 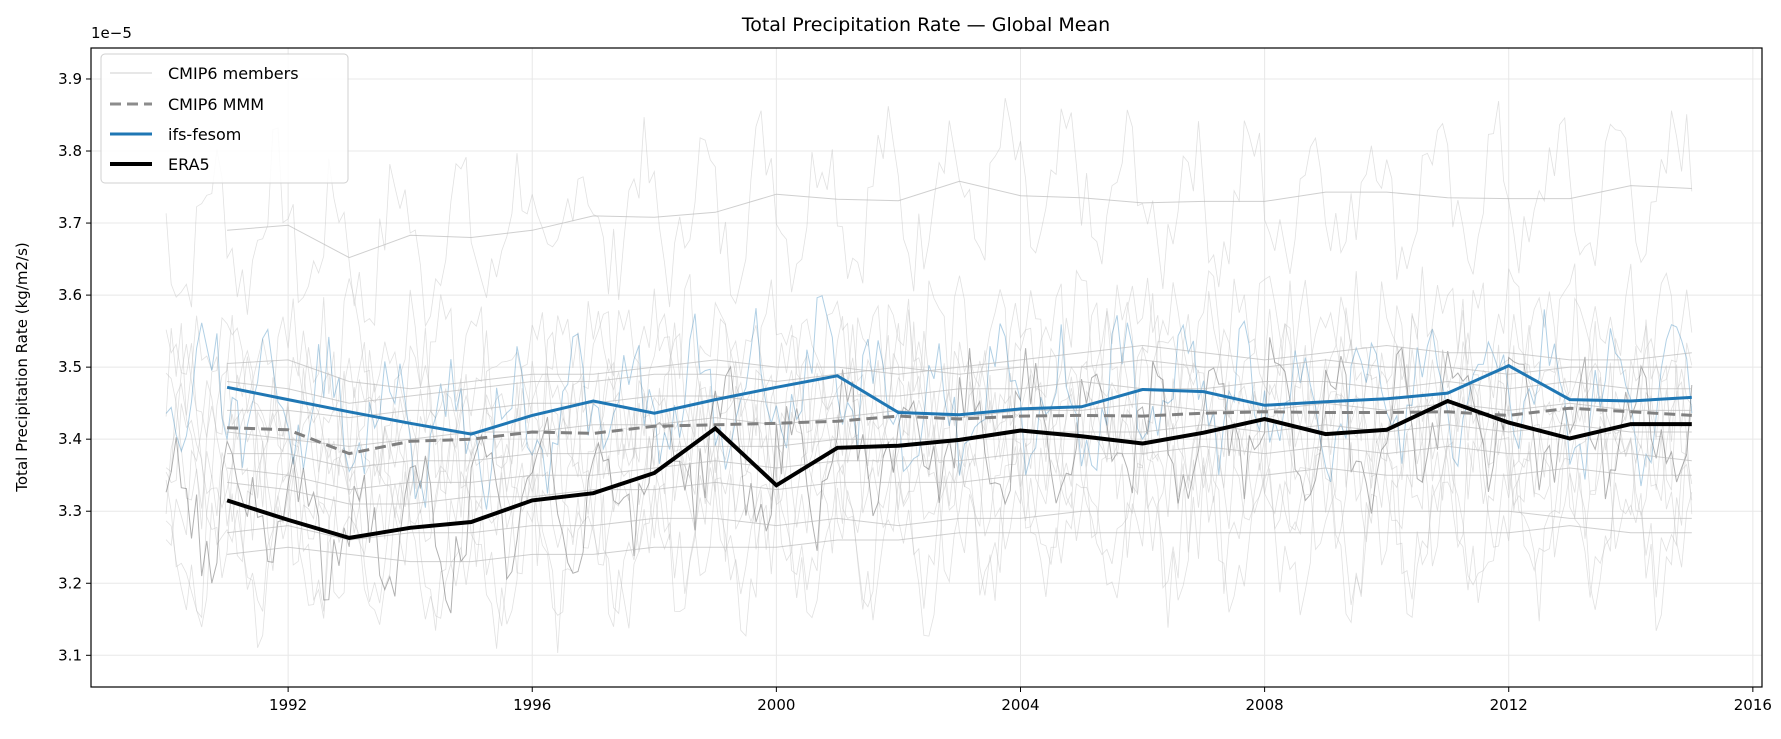 I want to click on x-tick-label: 2016, so click(x=1753, y=705).